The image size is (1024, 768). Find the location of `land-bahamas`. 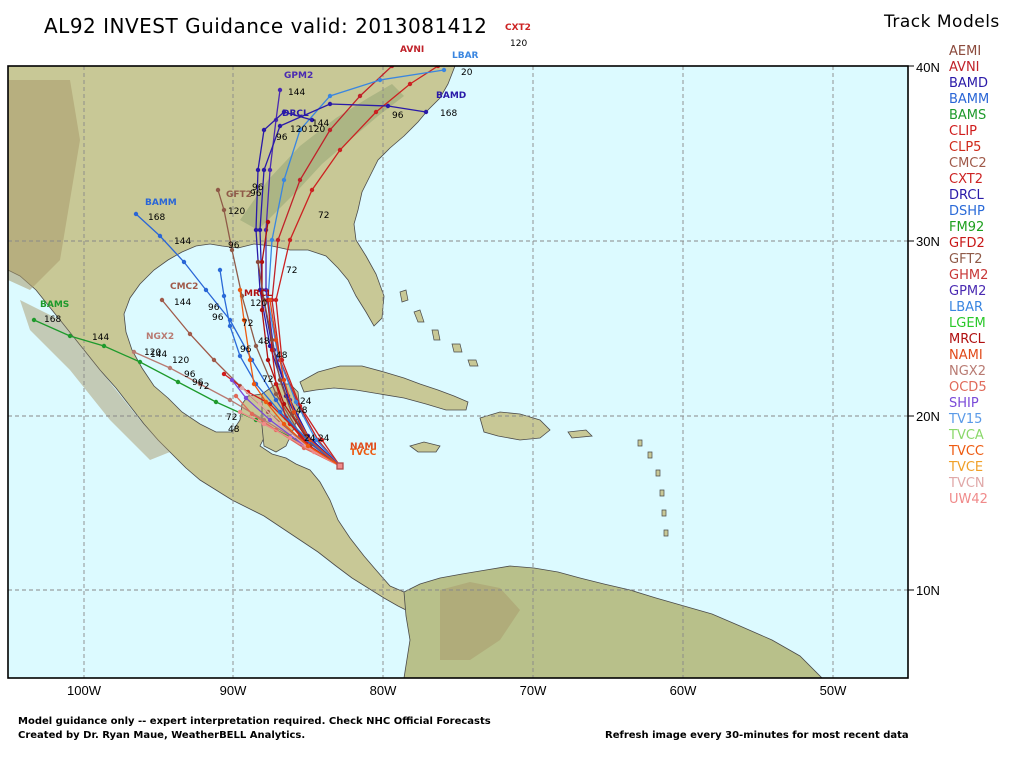

land-bahamas is located at coordinates (439, 328).